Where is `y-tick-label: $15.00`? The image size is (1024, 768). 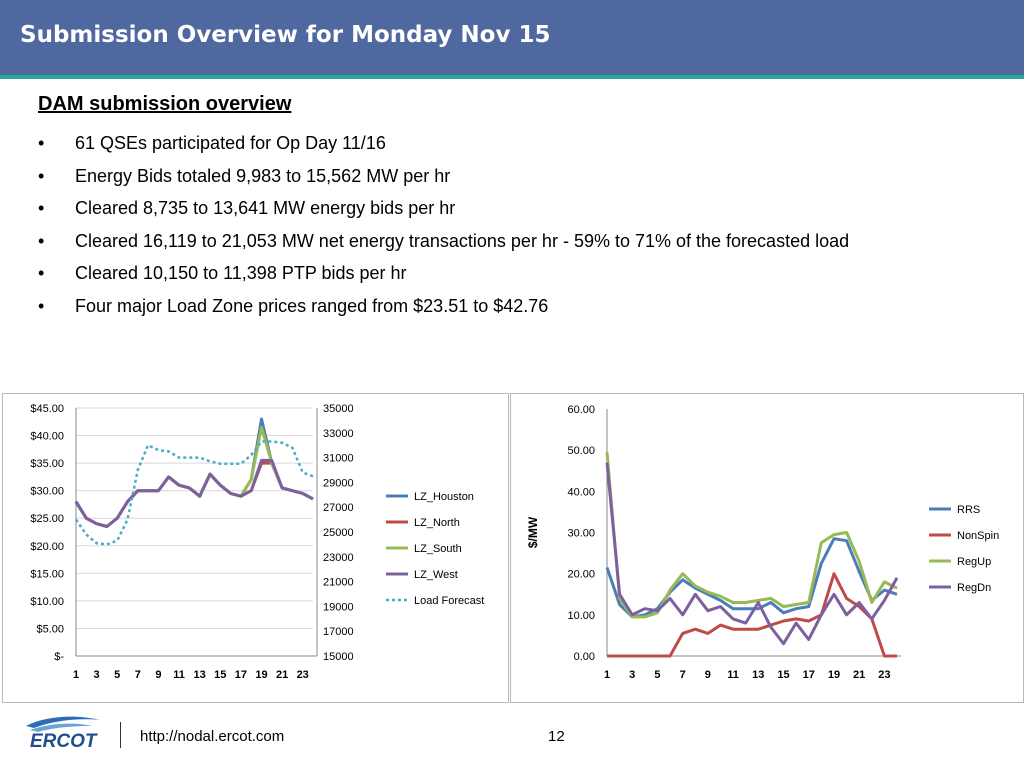
y-tick-label: $15.00 is located at coordinates (47, 574).